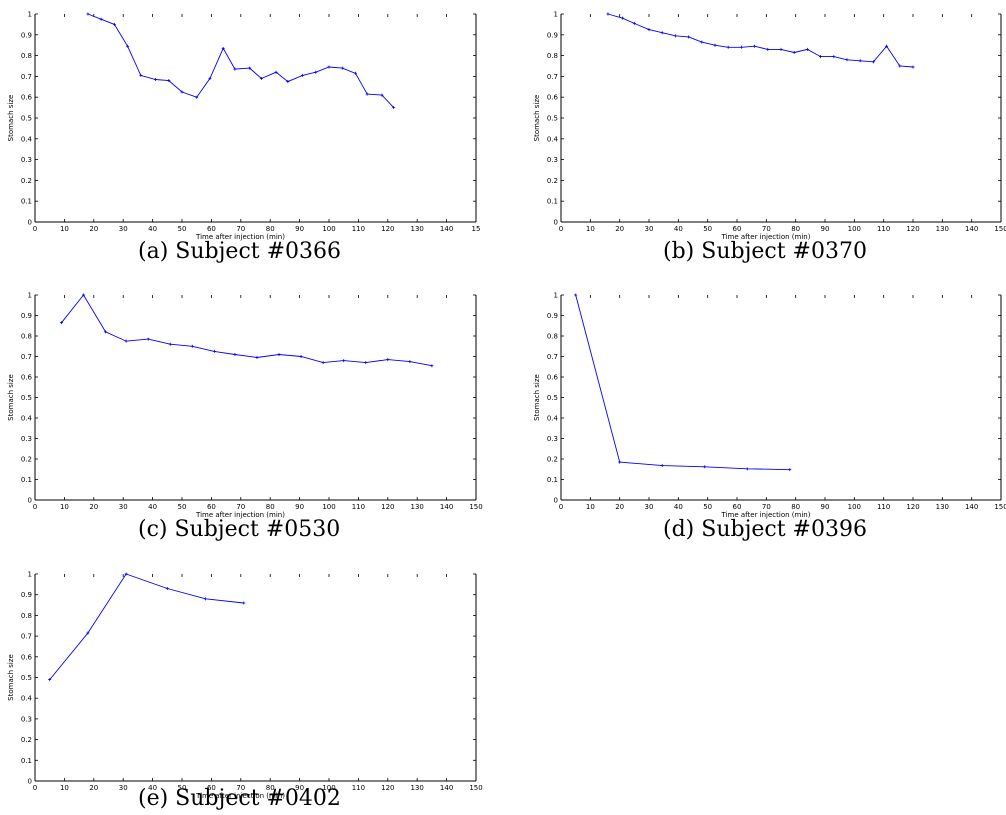 The width and height of the screenshot is (1006, 815). I want to click on caption-c: (c) Subject #0530, so click(239, 529).